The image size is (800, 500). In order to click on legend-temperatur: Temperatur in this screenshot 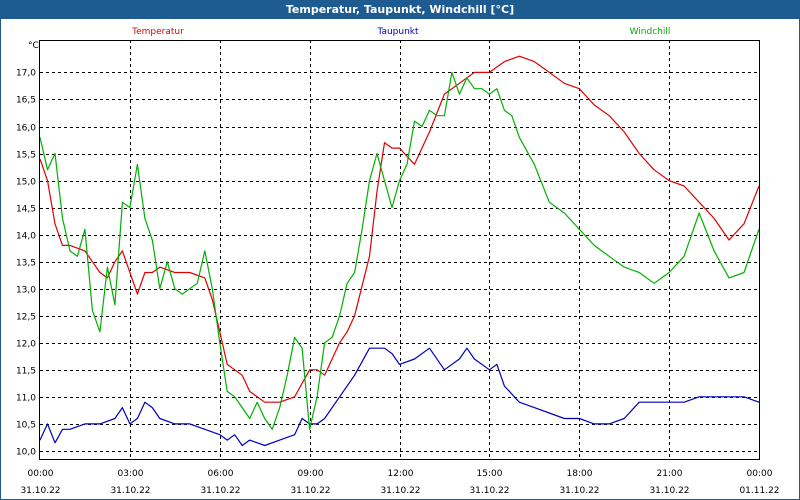, I will do `click(157, 32)`.